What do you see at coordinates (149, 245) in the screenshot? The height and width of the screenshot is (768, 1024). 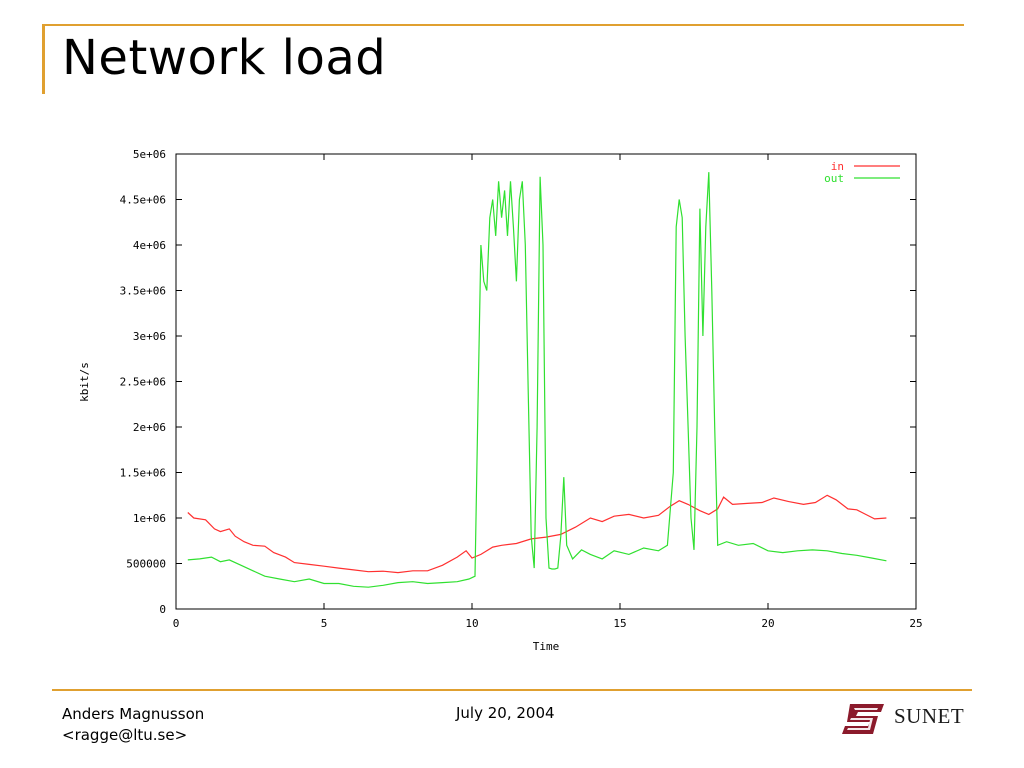 I see `y-tick-label: 4e+06` at bounding box center [149, 245].